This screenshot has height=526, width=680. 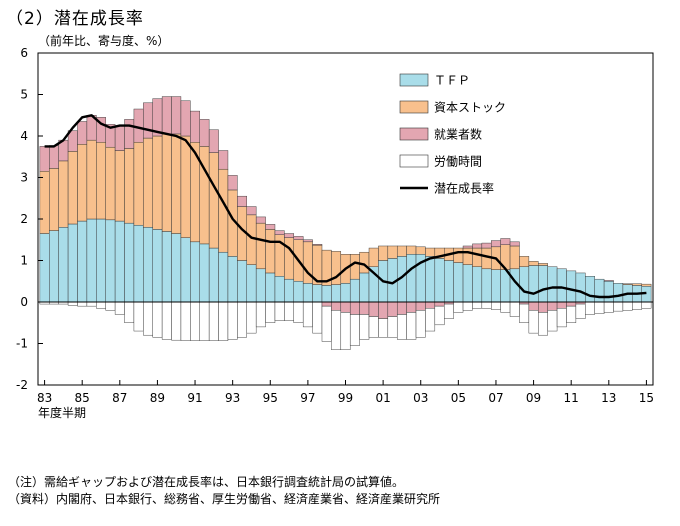 I want to click on note-line: （注）需給ギャップおよび潜在成長率は、日本銀行調査統計局の試算値。, so click(x=206, y=482).